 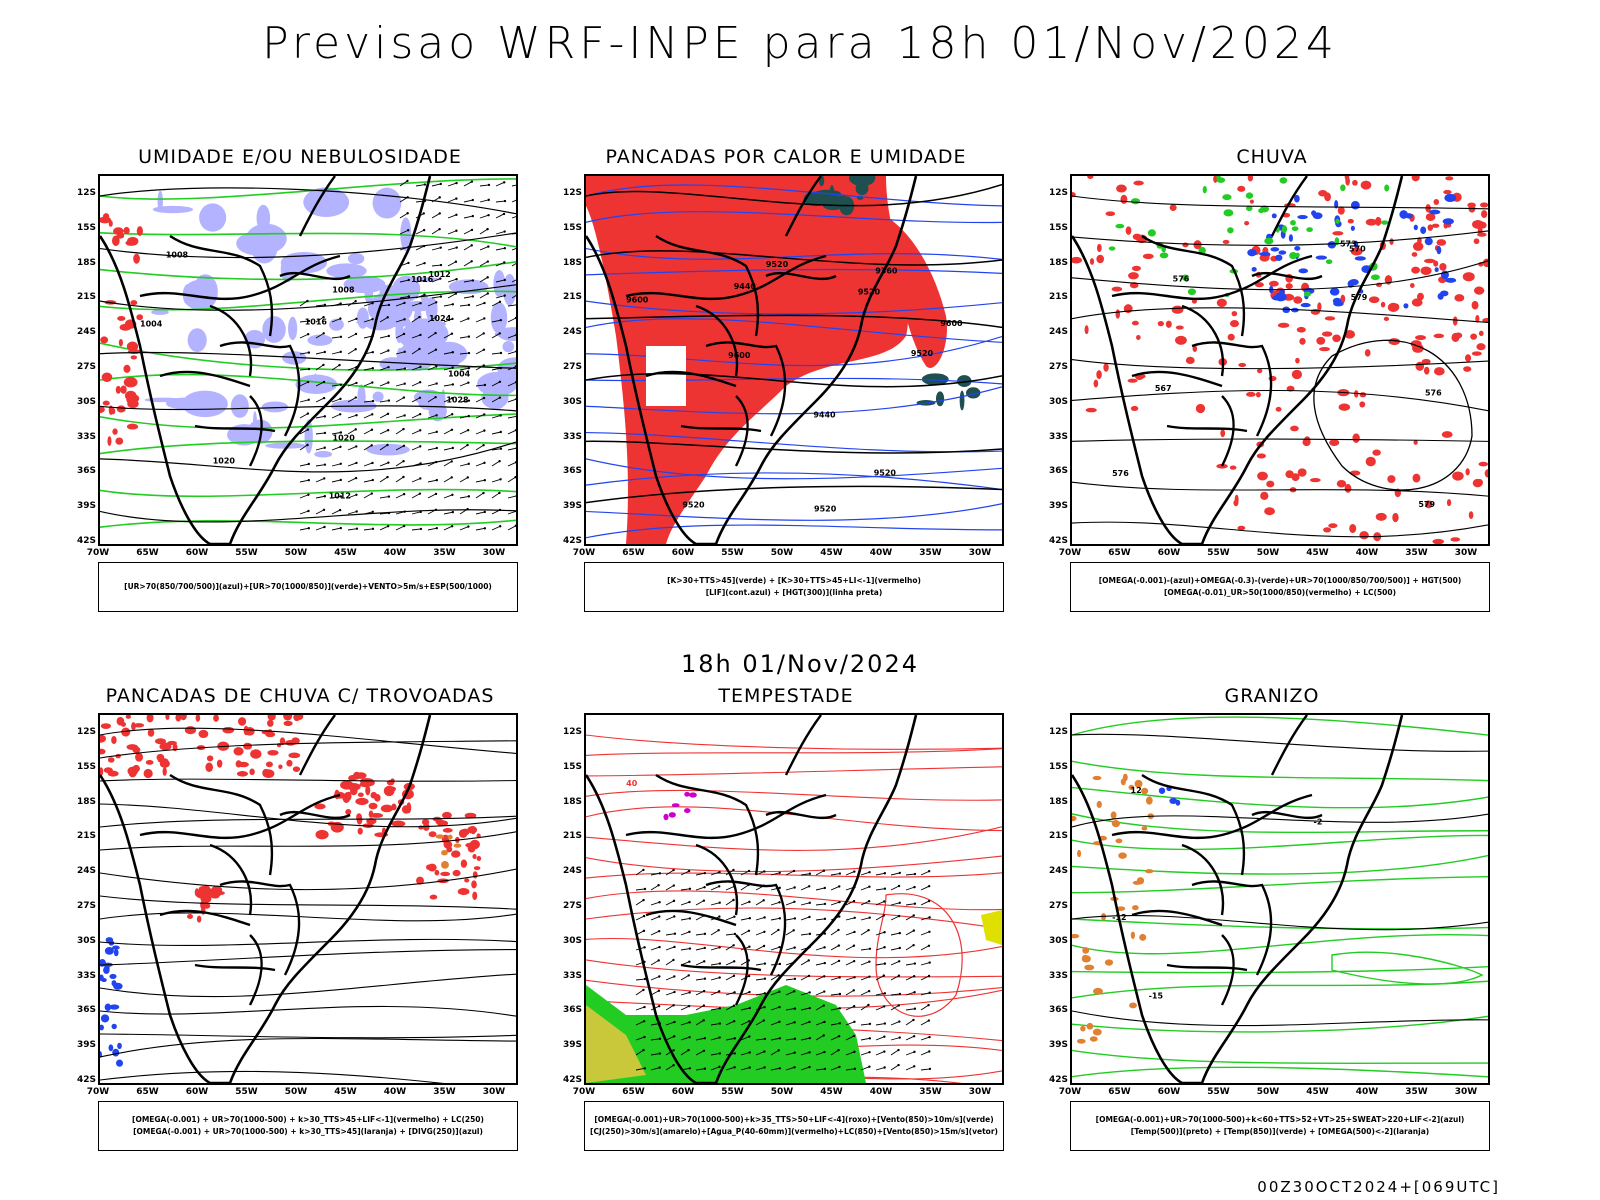 I want to click on contour-label: 1016, so click(x=316, y=322).